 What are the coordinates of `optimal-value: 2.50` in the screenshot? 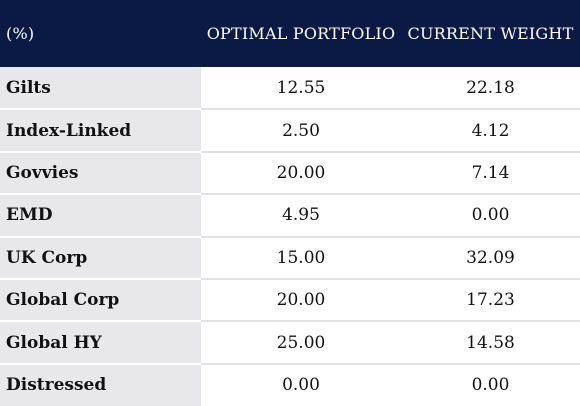 It's located at (301, 130).